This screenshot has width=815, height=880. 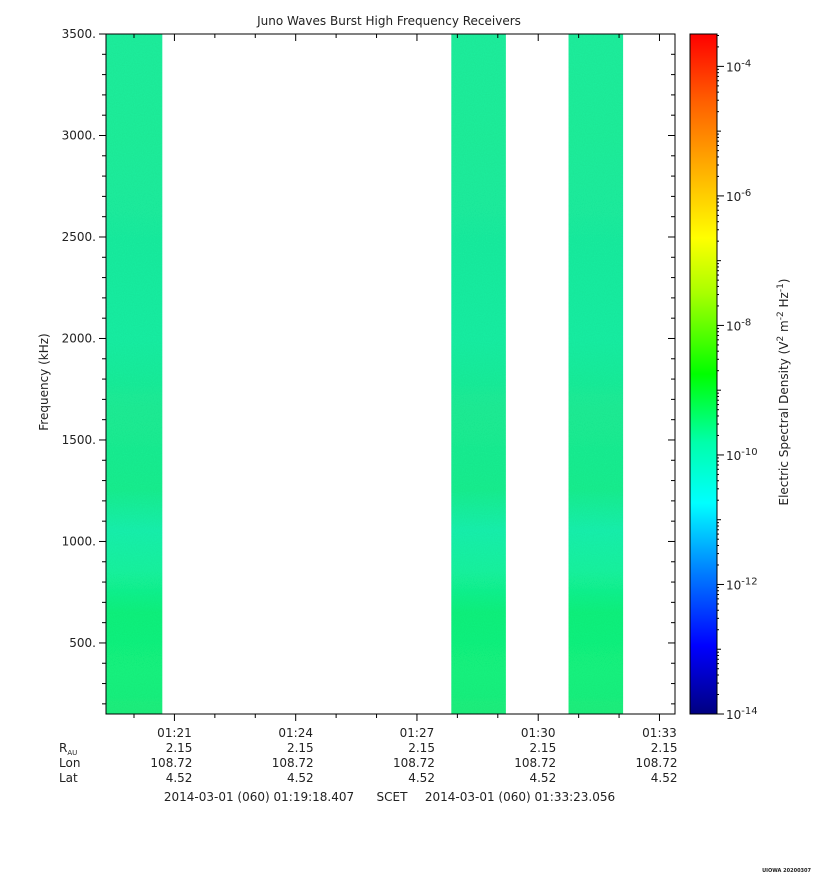 What do you see at coordinates (538, 733) in the screenshot?
I see `x-tick-label: 01:30` at bounding box center [538, 733].